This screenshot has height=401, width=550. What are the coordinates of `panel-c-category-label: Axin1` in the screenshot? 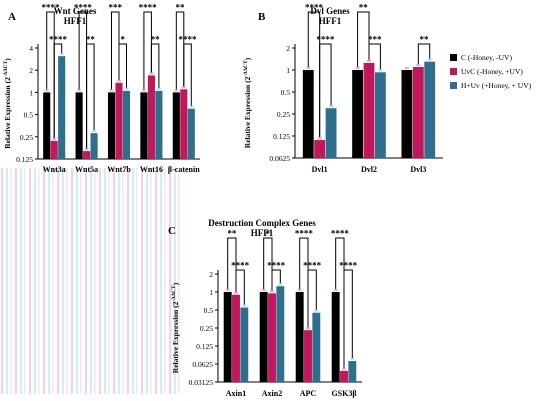 It's located at (236, 393).